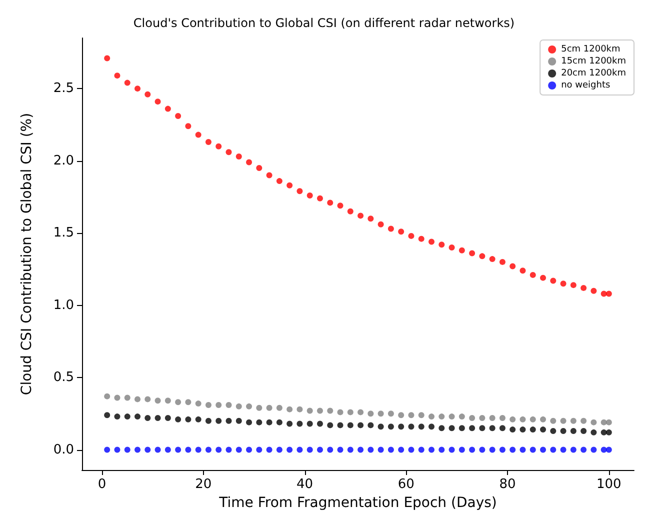  What do you see at coordinates (63, 160) in the screenshot?
I see `y-tick-label: 2.0` at bounding box center [63, 160].